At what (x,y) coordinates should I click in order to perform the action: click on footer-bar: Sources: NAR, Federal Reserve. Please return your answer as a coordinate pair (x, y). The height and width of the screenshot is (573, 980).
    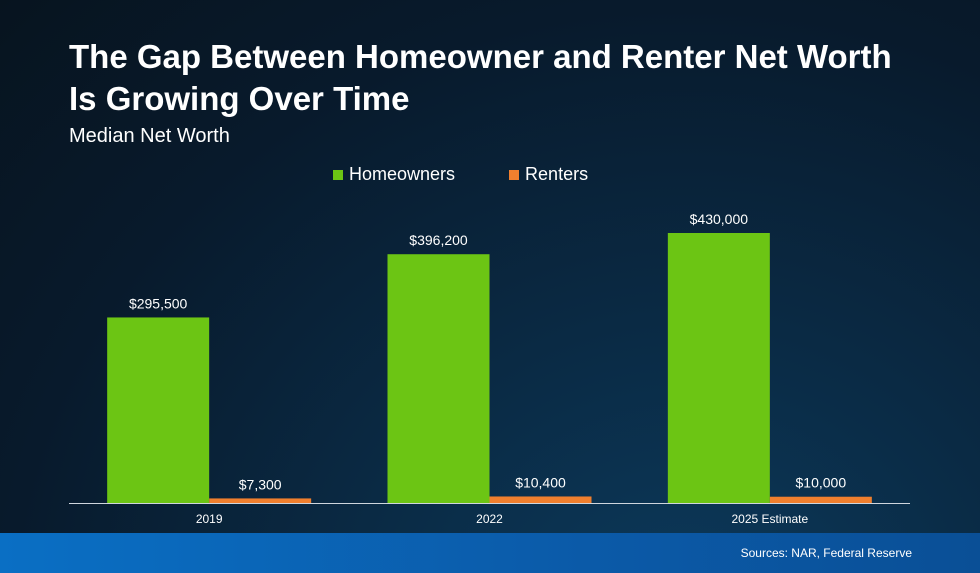
    Looking at the image, I should click on (490, 553).